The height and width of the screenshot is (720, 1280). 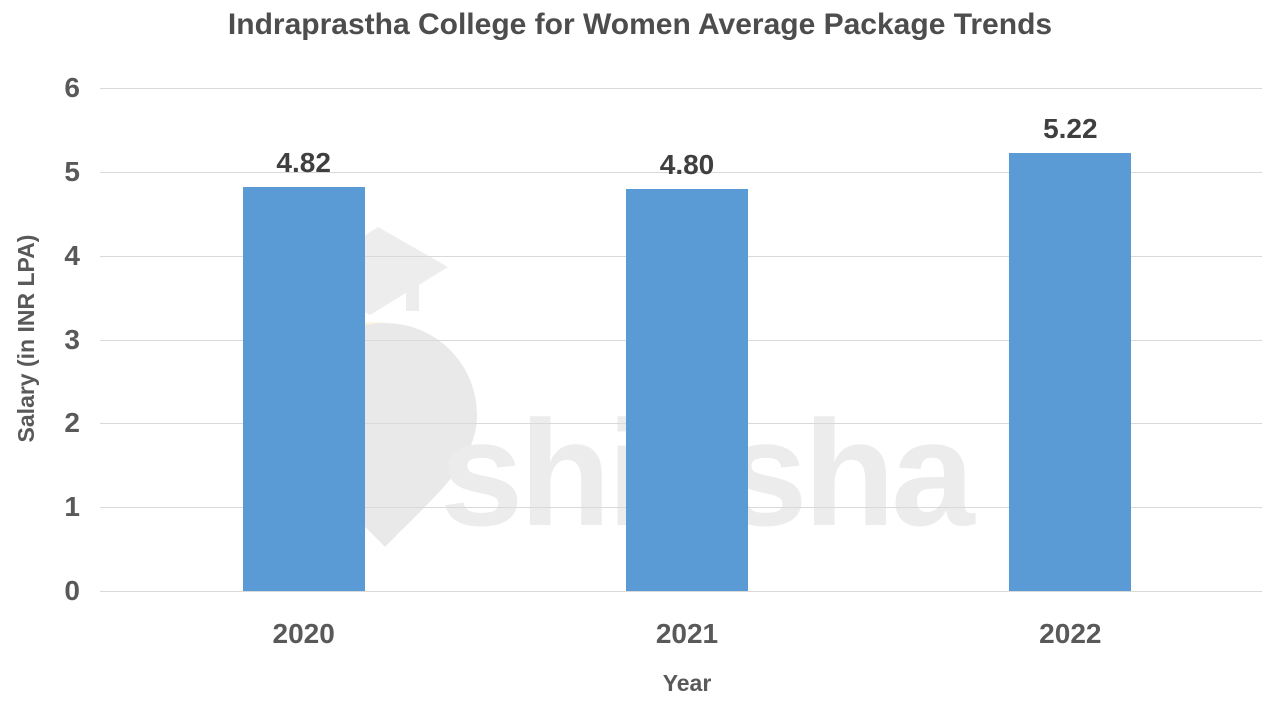 I want to click on watermark-tassel, so click(x=412, y=292).